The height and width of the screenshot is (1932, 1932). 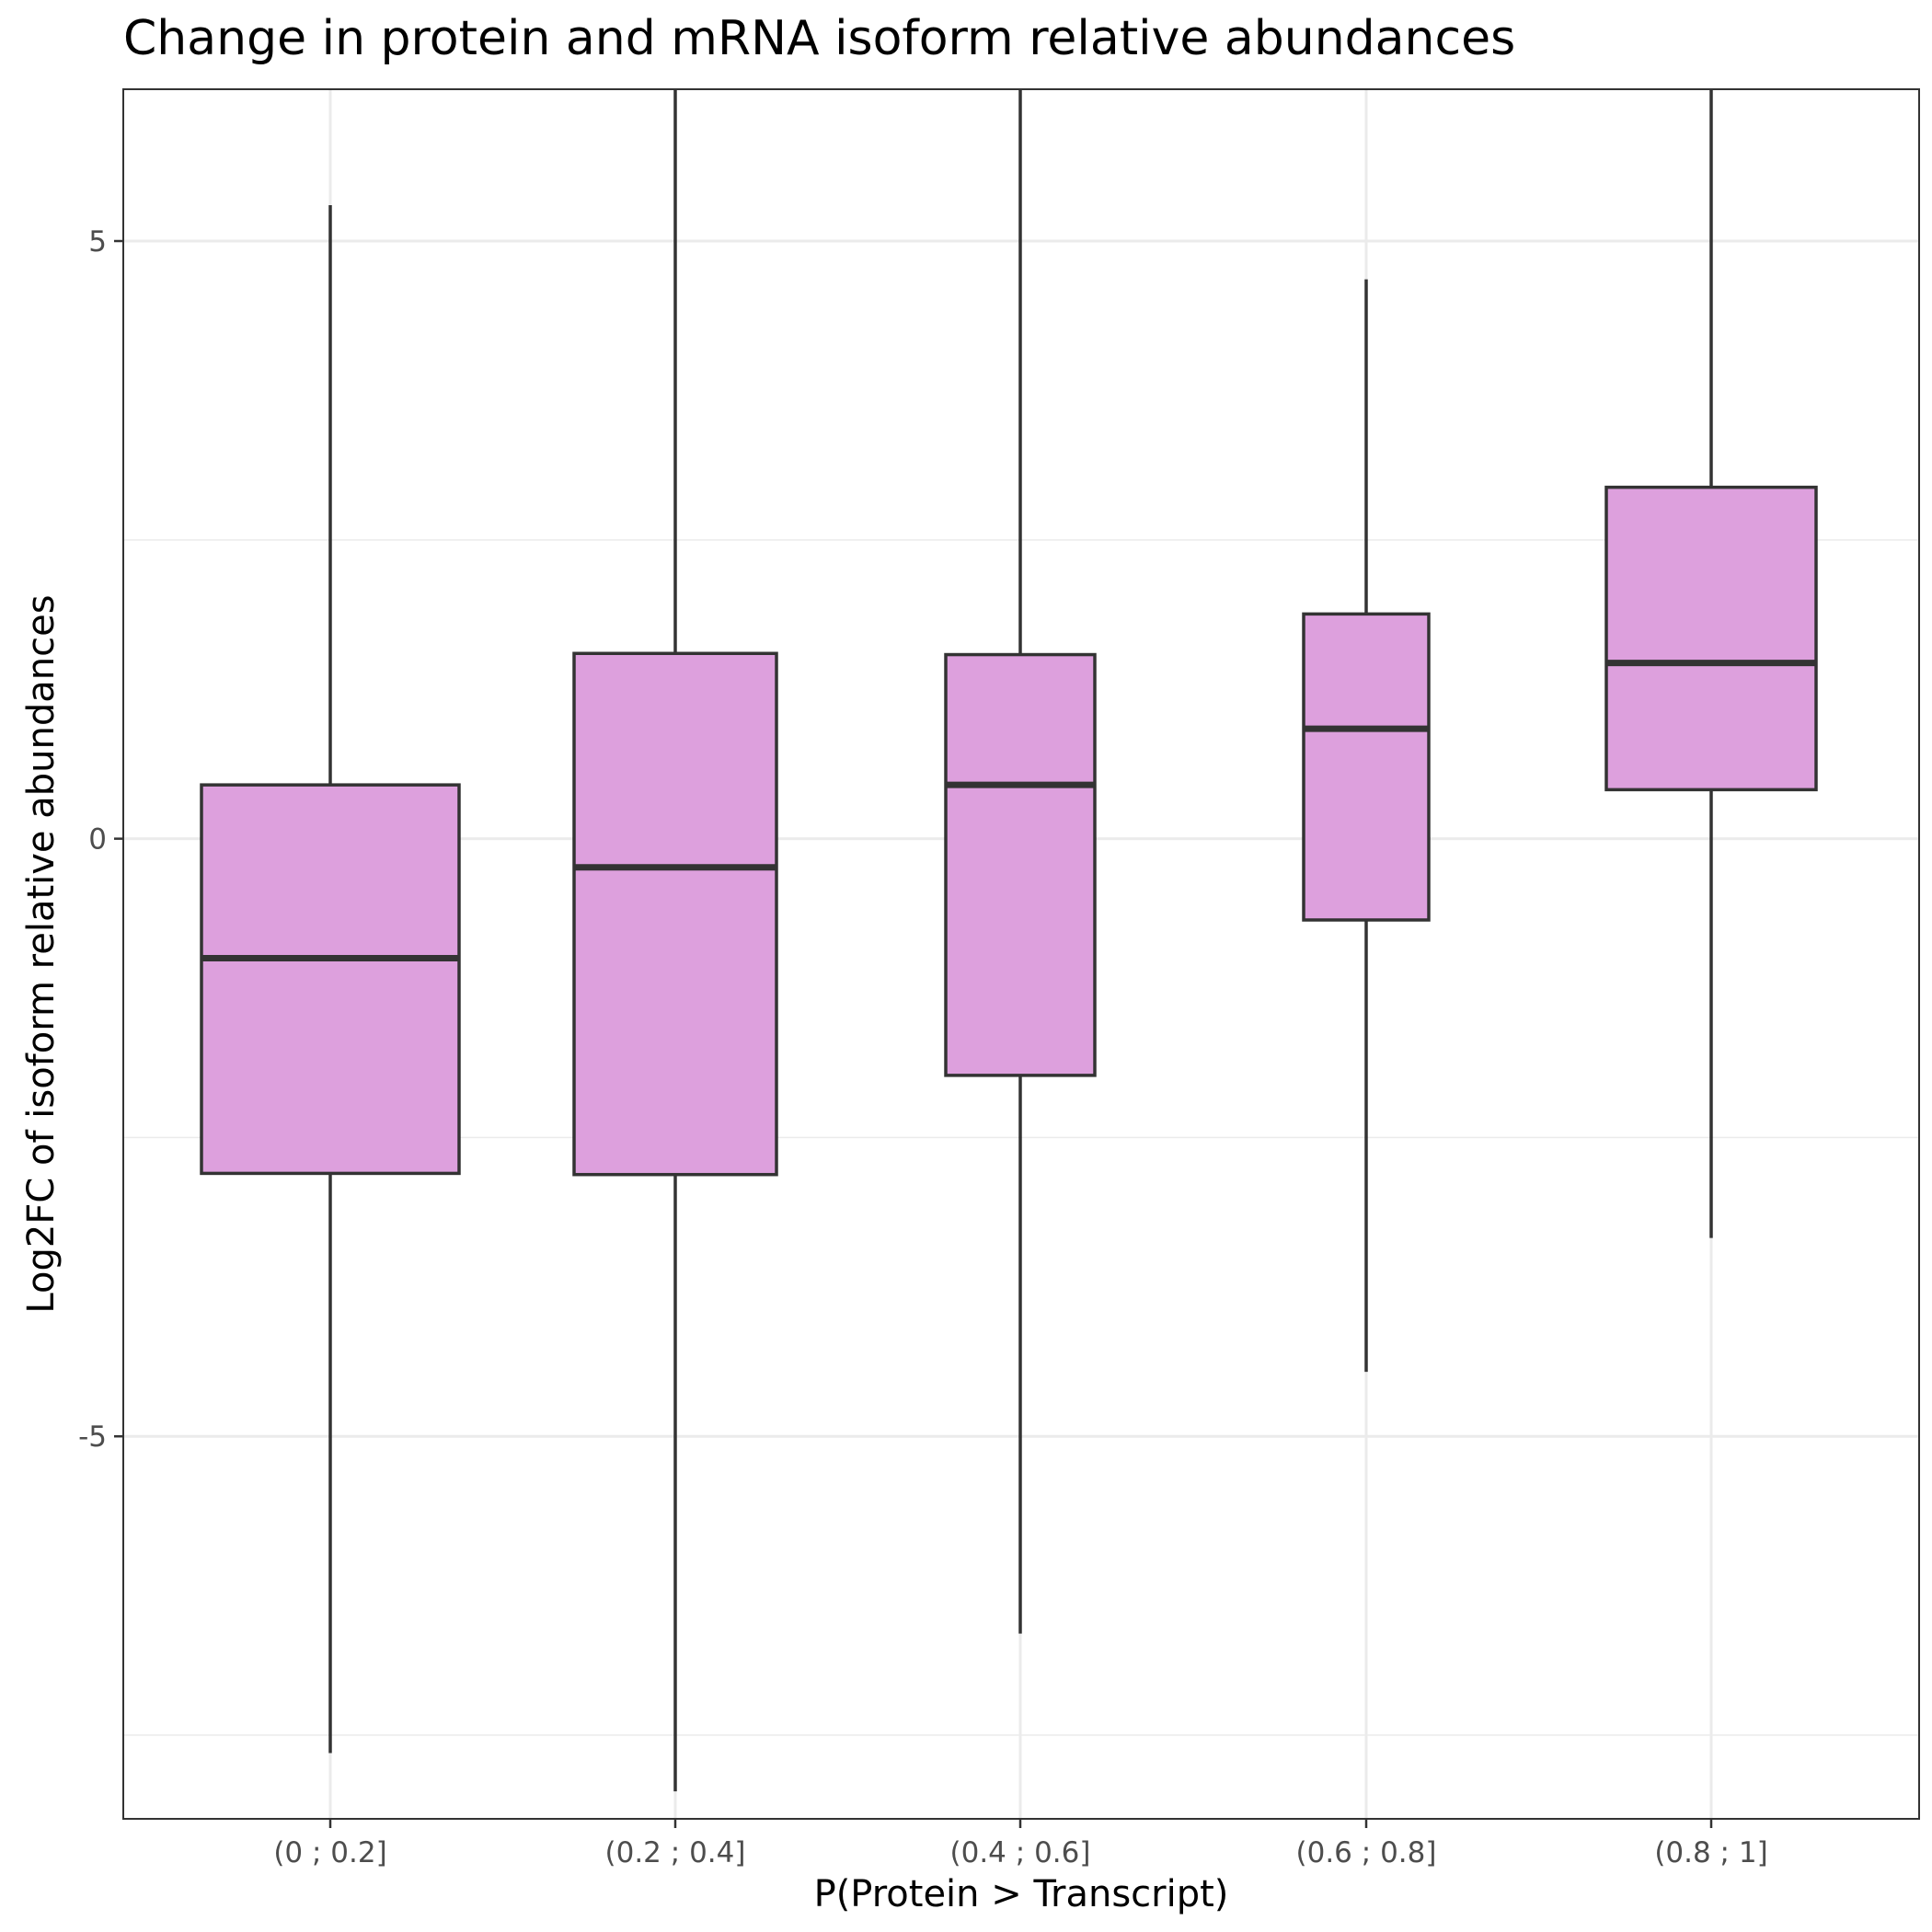 What do you see at coordinates (41, 953) in the screenshot?
I see `y-axis-title: Log2FC of isoform relative abundances` at bounding box center [41, 953].